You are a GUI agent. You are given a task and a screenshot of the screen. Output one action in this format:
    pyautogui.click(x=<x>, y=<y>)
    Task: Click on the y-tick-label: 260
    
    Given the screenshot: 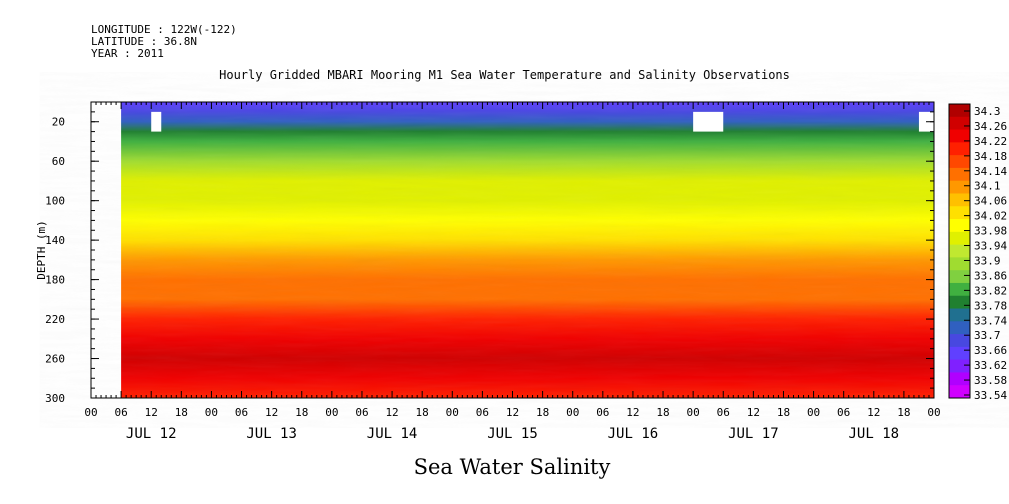 What is the action you would take?
    pyautogui.click(x=55, y=359)
    